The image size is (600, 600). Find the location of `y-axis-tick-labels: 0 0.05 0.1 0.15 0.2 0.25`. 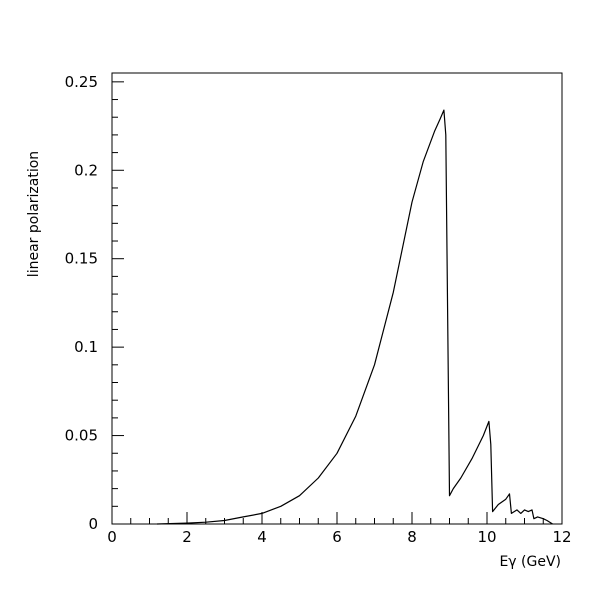

y-axis-tick-labels: 0 0.05 0.1 0.15 0.2 0.25 is located at coordinates (81, 303).